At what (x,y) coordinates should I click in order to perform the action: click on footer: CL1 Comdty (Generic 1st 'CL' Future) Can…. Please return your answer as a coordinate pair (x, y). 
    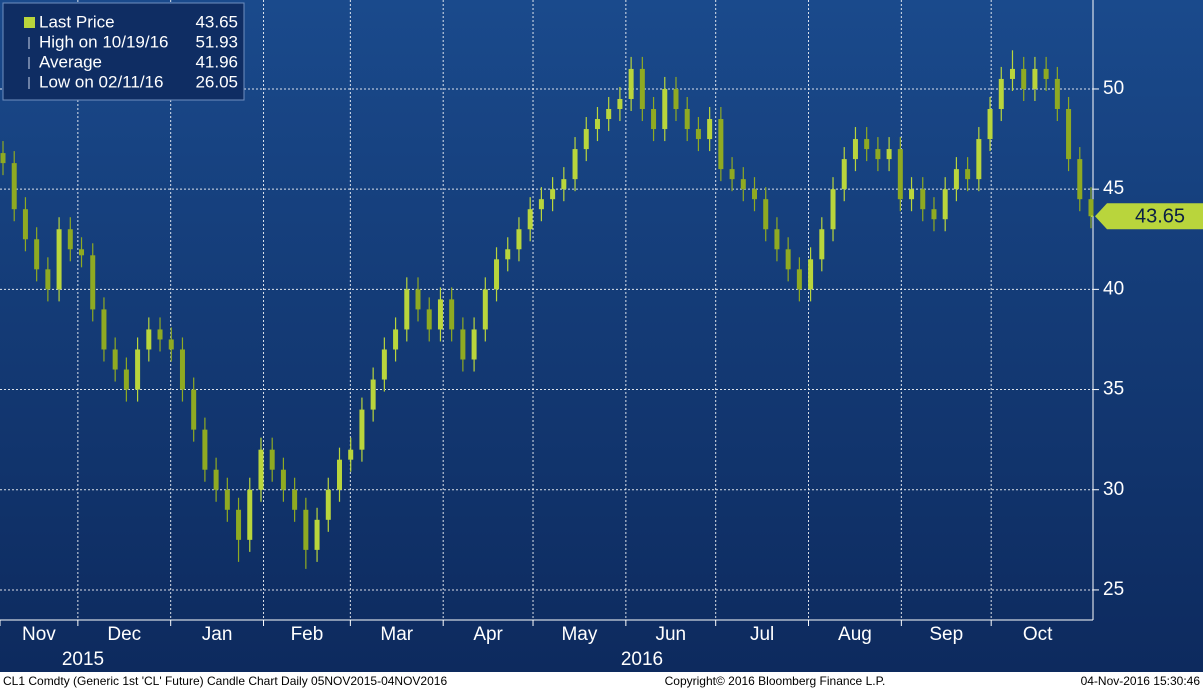
    Looking at the image, I should click on (601, 681).